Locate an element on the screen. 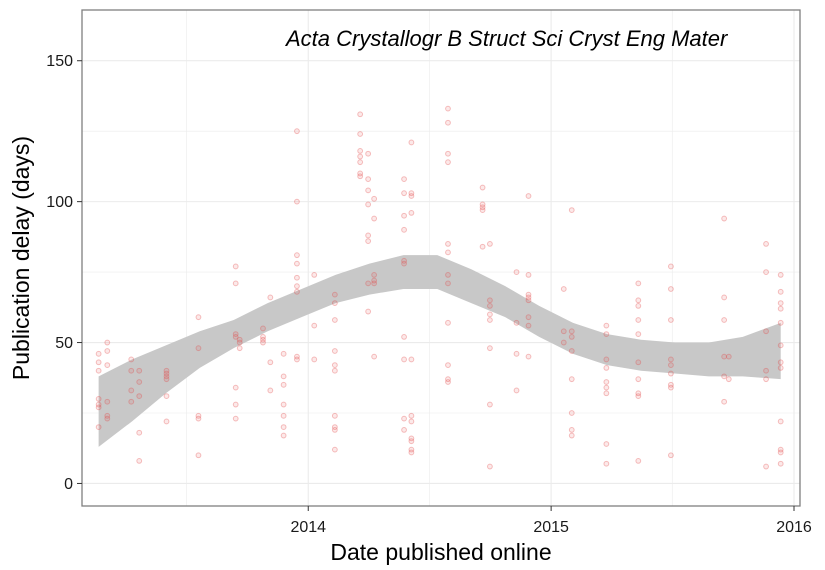 This screenshot has height=570, width=825. y-tick-label: 0 is located at coordinates (68, 484).